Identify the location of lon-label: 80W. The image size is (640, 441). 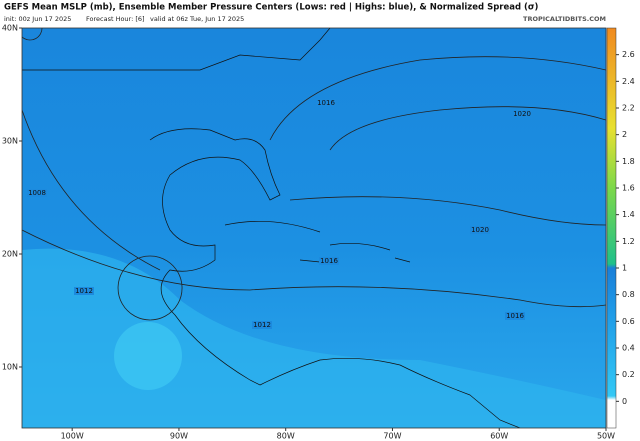
(286, 436).